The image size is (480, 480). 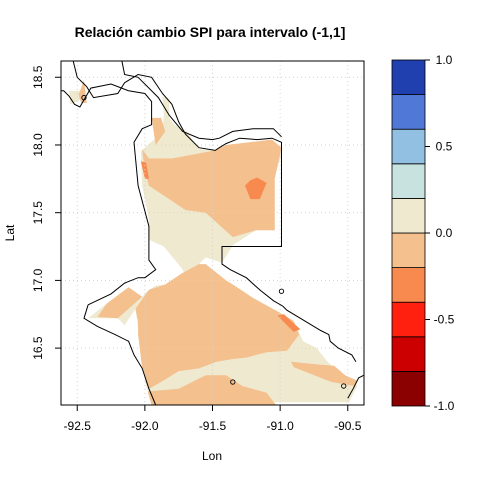 What do you see at coordinates (78, 426) in the screenshot?
I see `x-tick-label: -92.5` at bounding box center [78, 426].